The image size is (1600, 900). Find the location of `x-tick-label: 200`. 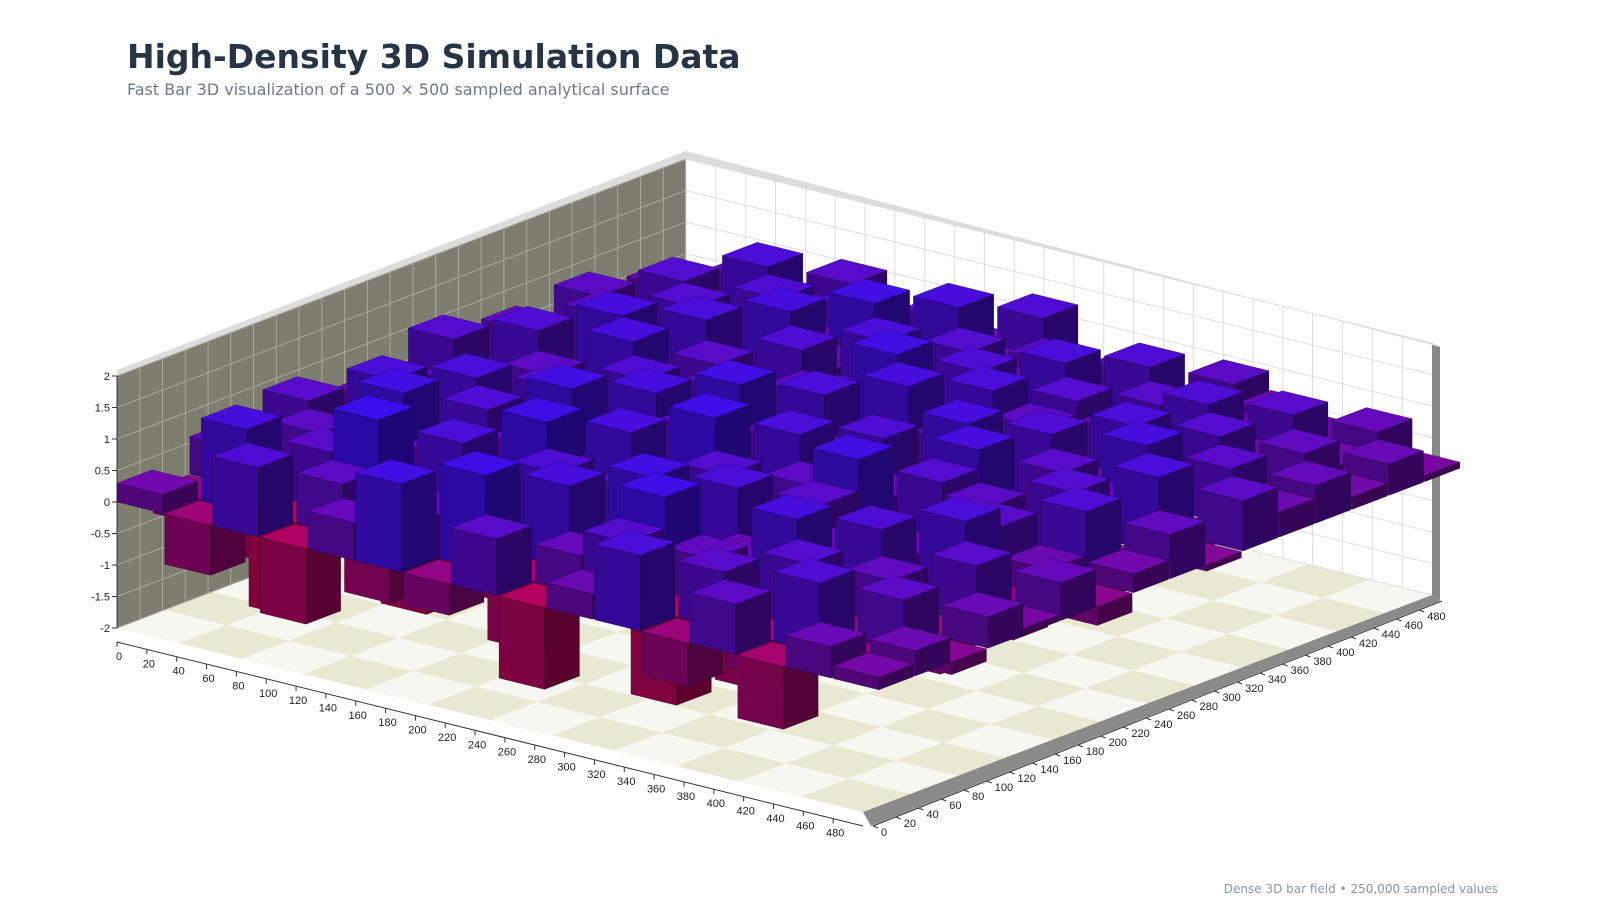

x-tick-label: 200 is located at coordinates (417, 731).